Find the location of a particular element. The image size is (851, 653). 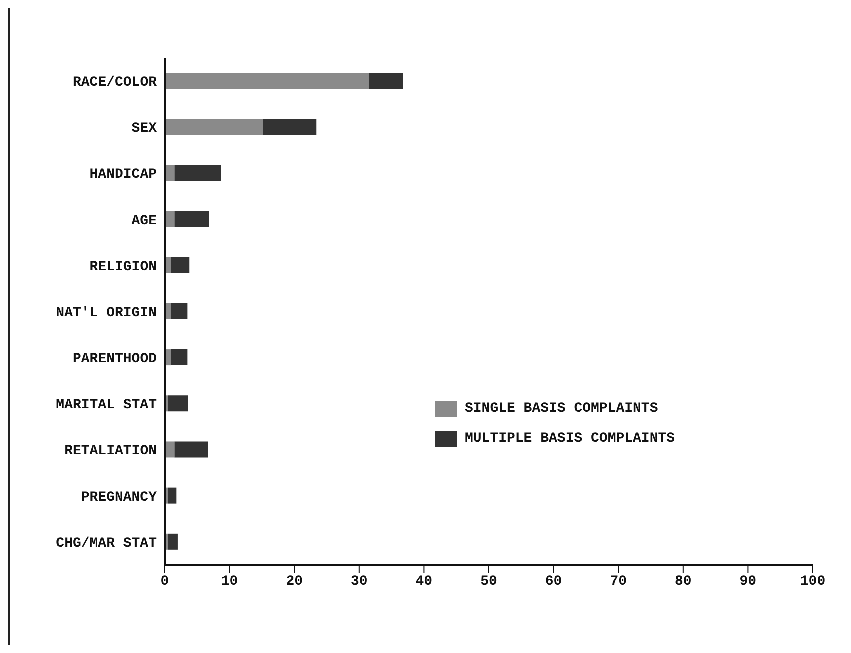

x-tick-label: 100 is located at coordinates (813, 582).